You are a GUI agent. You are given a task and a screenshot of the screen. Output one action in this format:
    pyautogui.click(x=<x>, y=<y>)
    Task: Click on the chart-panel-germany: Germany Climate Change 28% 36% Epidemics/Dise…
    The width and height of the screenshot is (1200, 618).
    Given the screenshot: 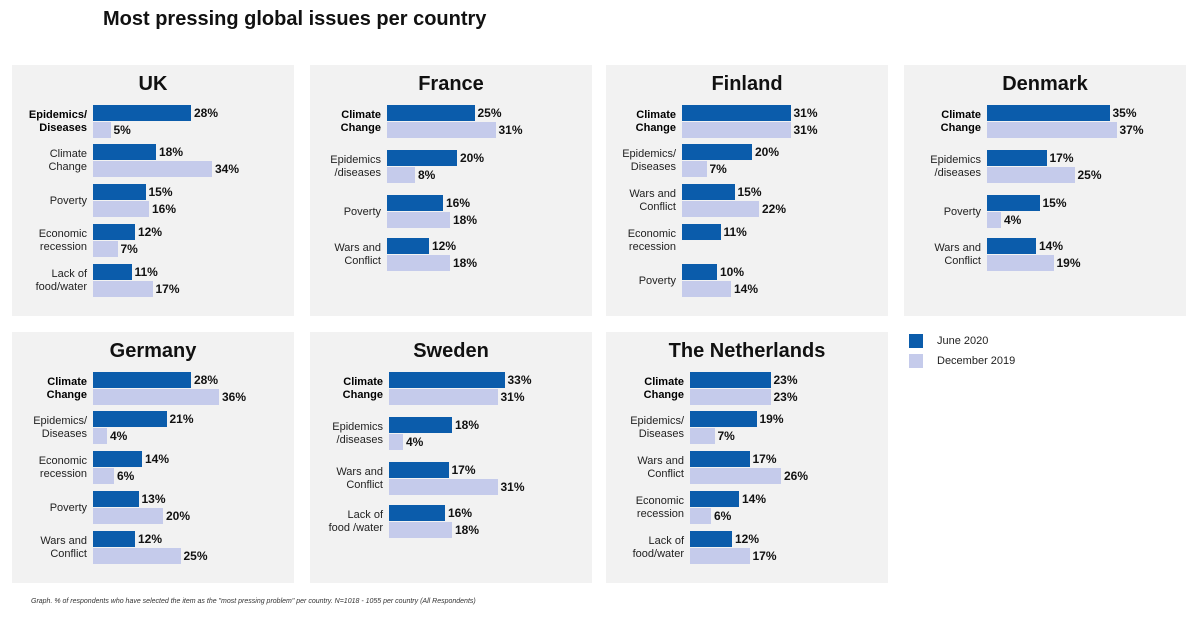 What is the action you would take?
    pyautogui.click(x=153, y=457)
    